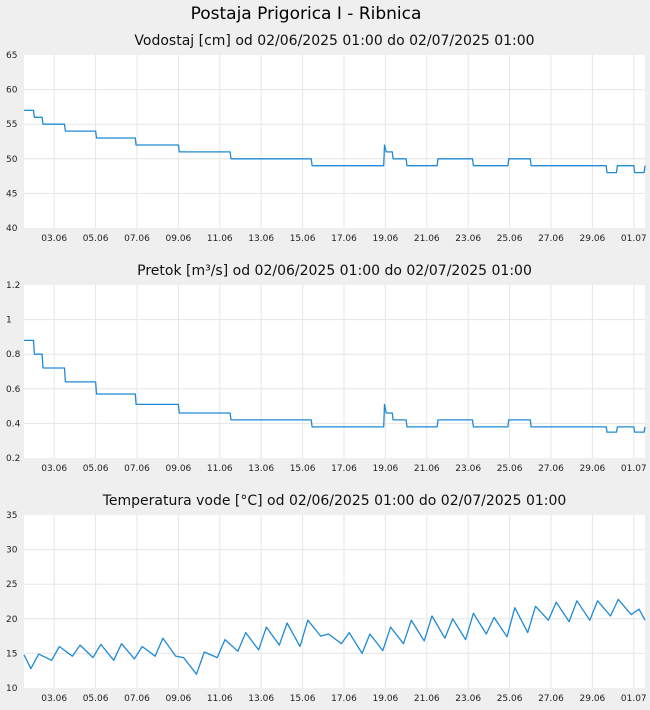  What do you see at coordinates (13, 459) in the screenshot?
I see `y-tick-label: 0.2` at bounding box center [13, 459].